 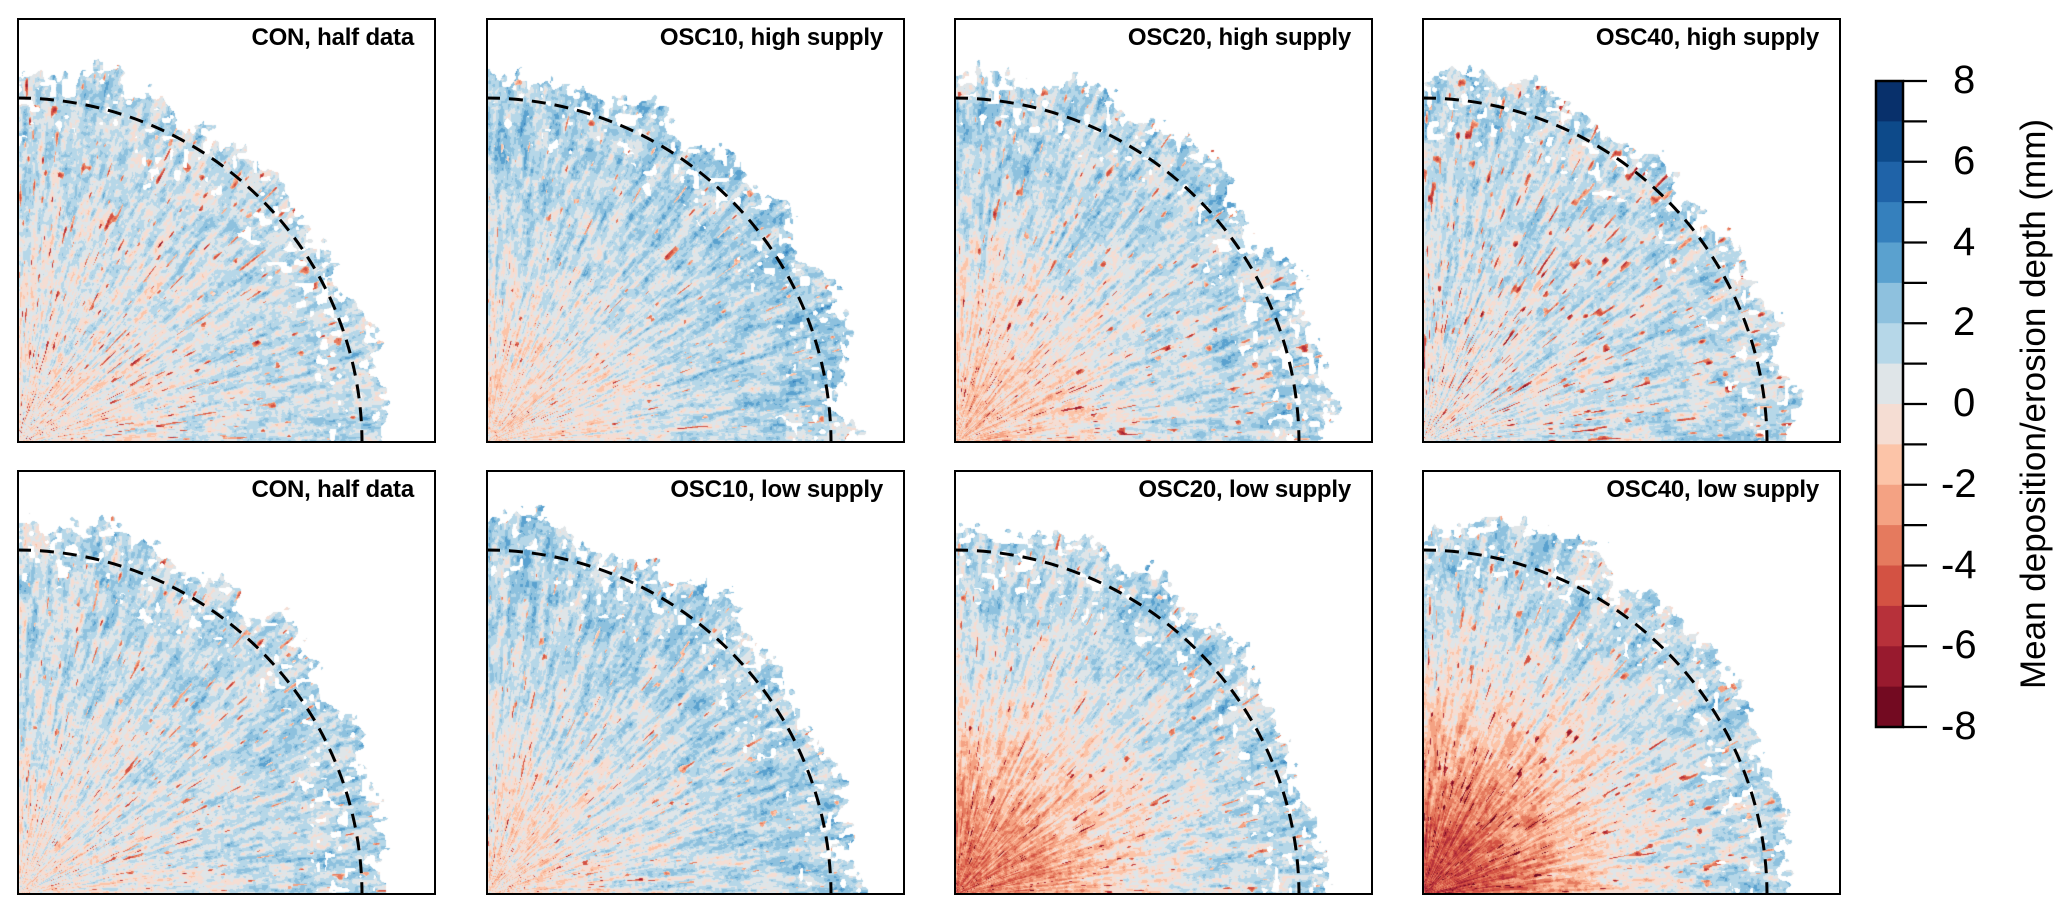 What do you see at coordinates (1239, 37) in the screenshot?
I see `panel-title: OSC20, high supply` at bounding box center [1239, 37].